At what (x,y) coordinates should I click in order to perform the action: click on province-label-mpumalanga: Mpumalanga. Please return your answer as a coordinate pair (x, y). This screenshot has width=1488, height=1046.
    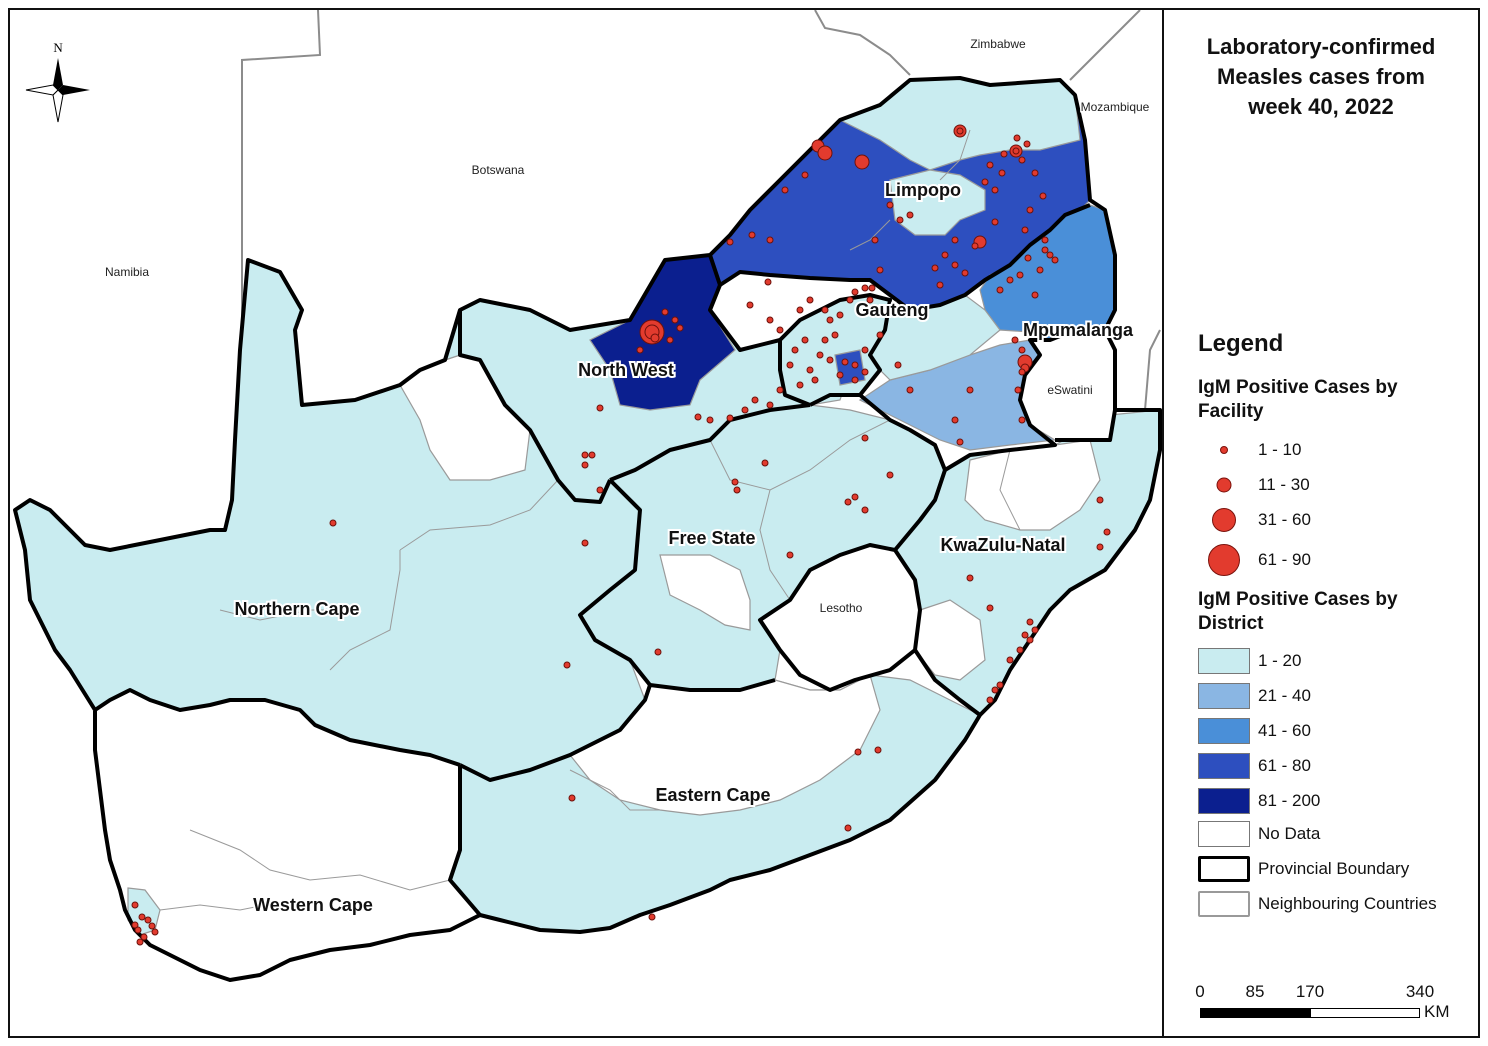
    Looking at the image, I should click on (1078, 330).